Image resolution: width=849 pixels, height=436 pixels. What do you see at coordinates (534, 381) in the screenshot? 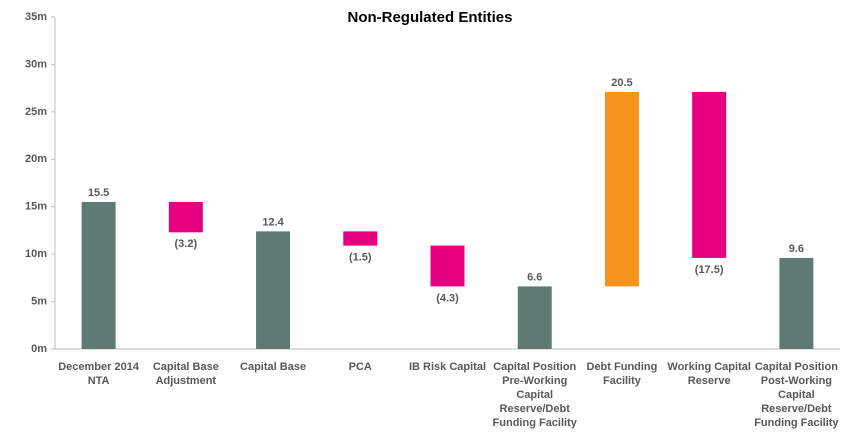
I see `x-tick-label-line: Pre-Working` at bounding box center [534, 381].